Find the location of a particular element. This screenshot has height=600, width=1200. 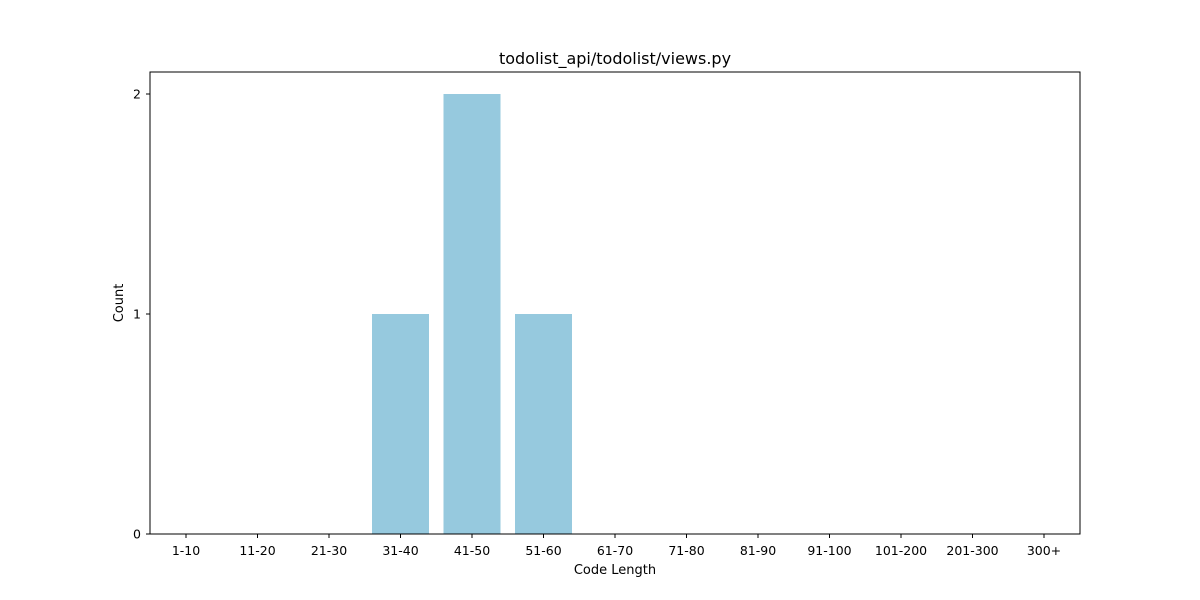

x-tick-label: 91-100 is located at coordinates (829, 550).